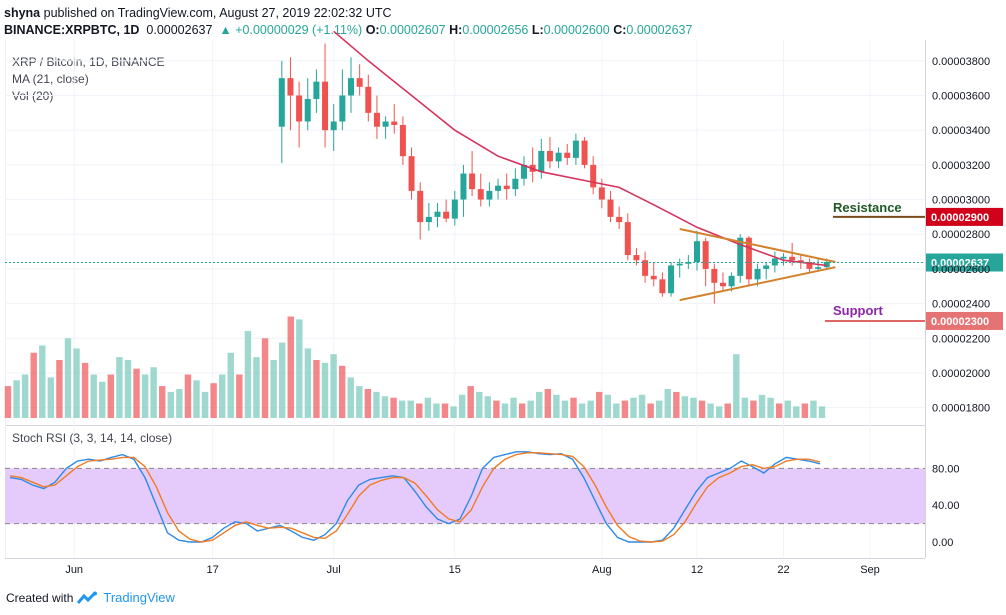 This screenshot has height=615, width=1006. Describe the element at coordinates (415, 497) in the screenshot. I see `rsi-k-line` at that location.